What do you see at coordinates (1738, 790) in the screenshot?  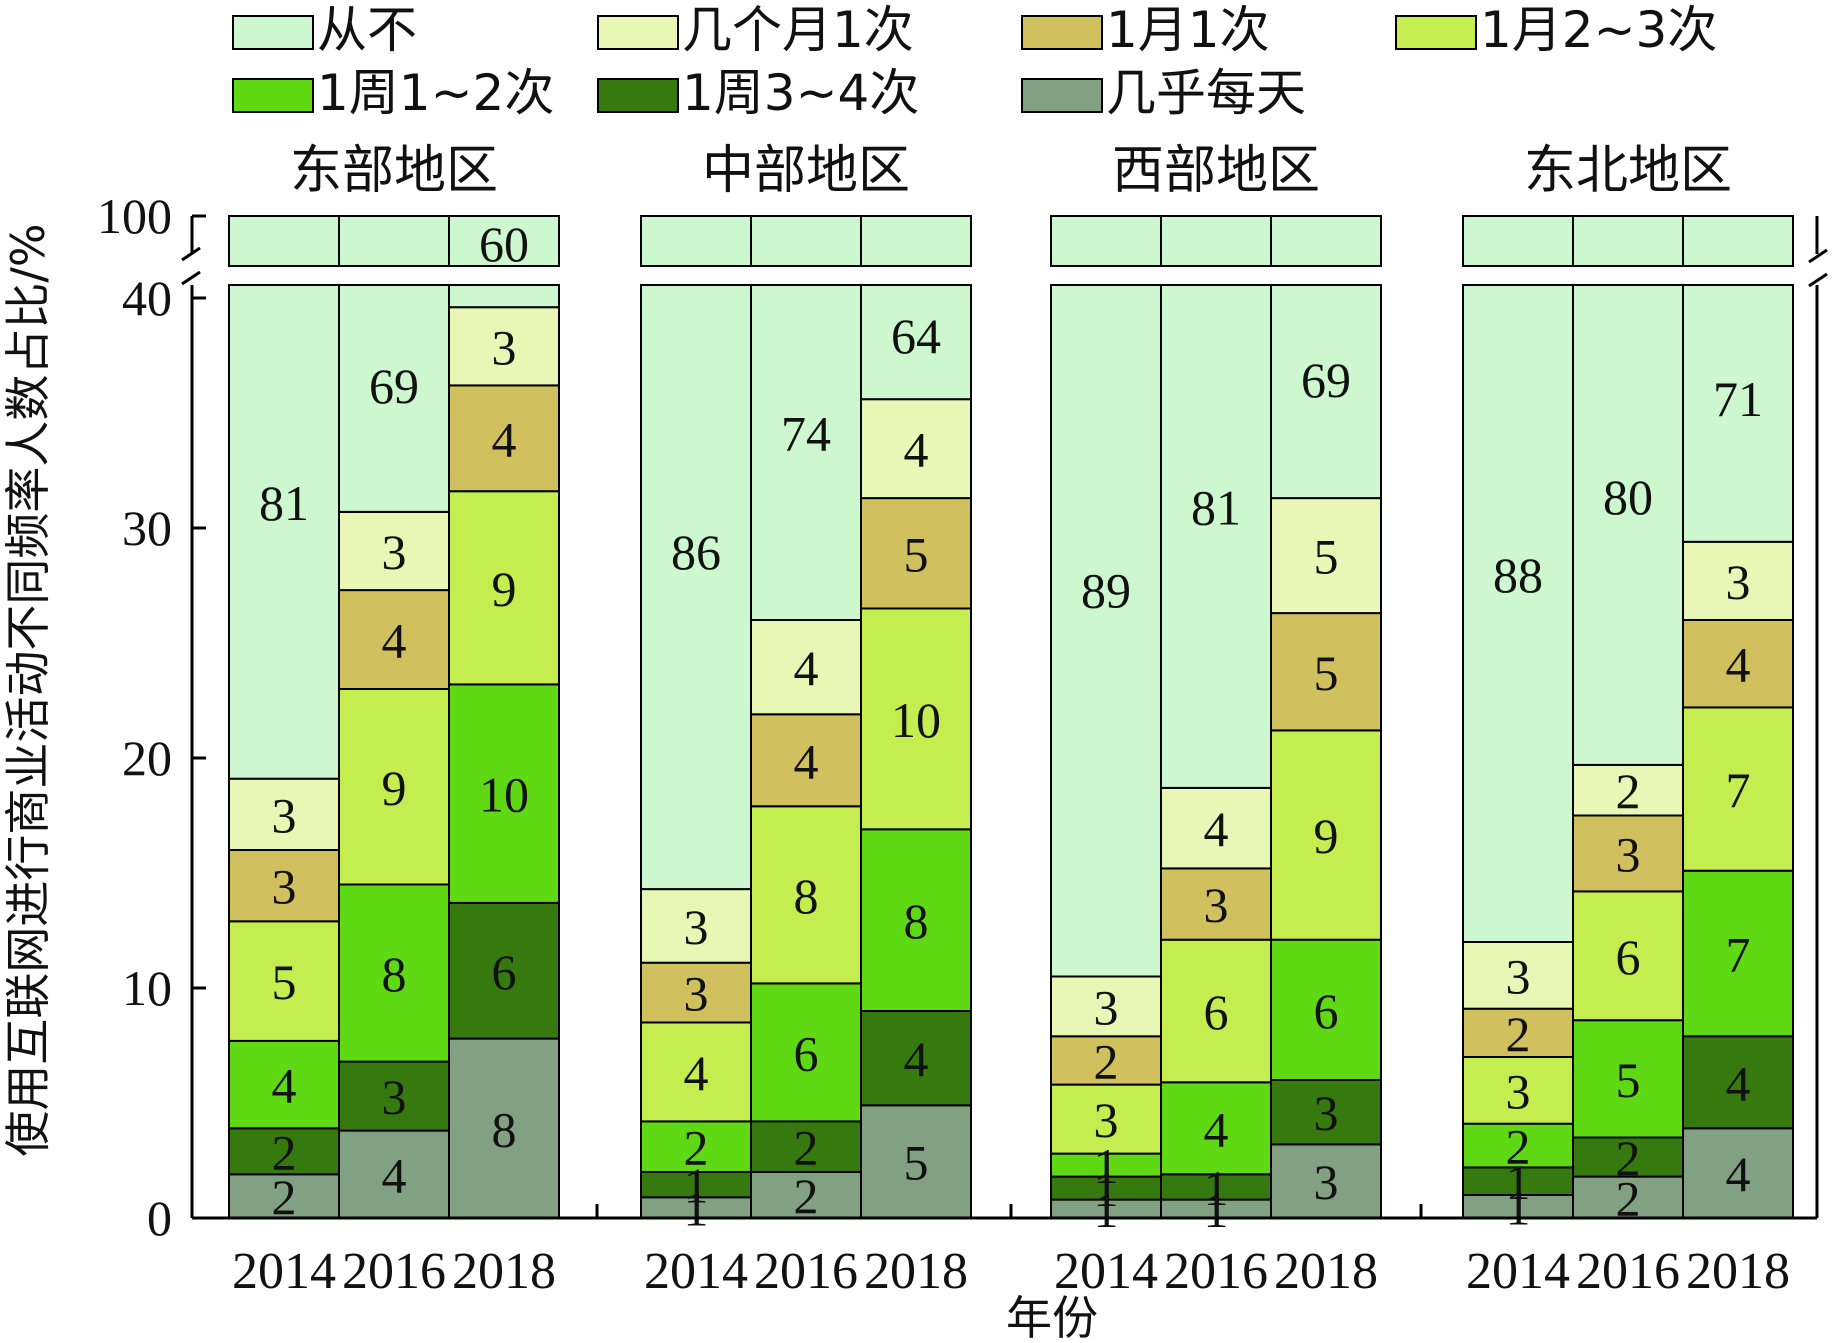 I see `data-label: 7` at bounding box center [1738, 790].